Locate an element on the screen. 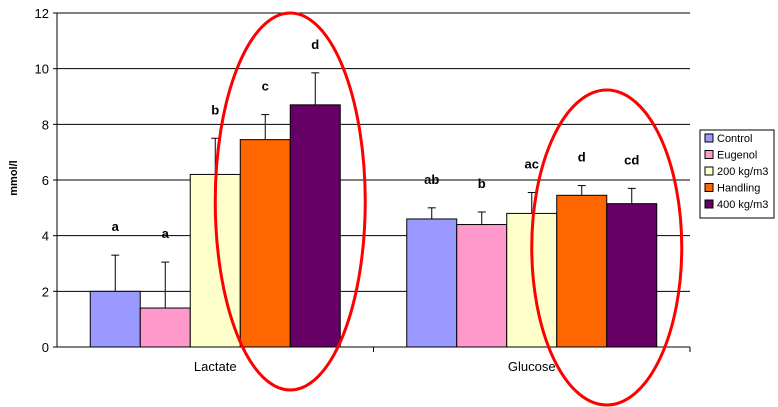 The height and width of the screenshot is (407, 778). legend-label: Eugenol is located at coordinates (737, 156).